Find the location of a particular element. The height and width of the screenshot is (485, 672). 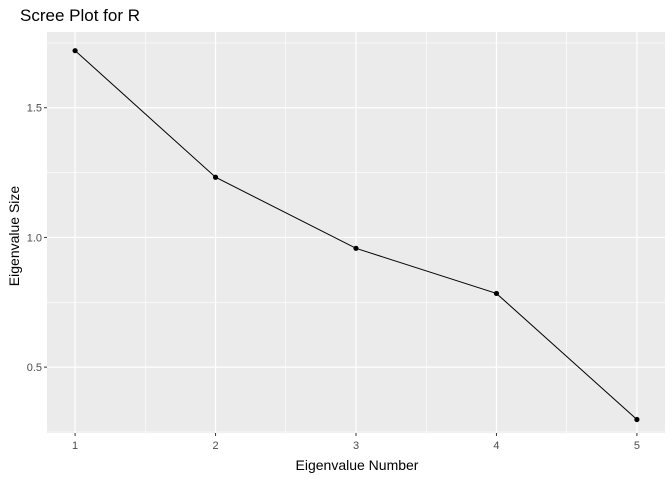

y-tick-label: 0.5 is located at coordinates (34, 368).